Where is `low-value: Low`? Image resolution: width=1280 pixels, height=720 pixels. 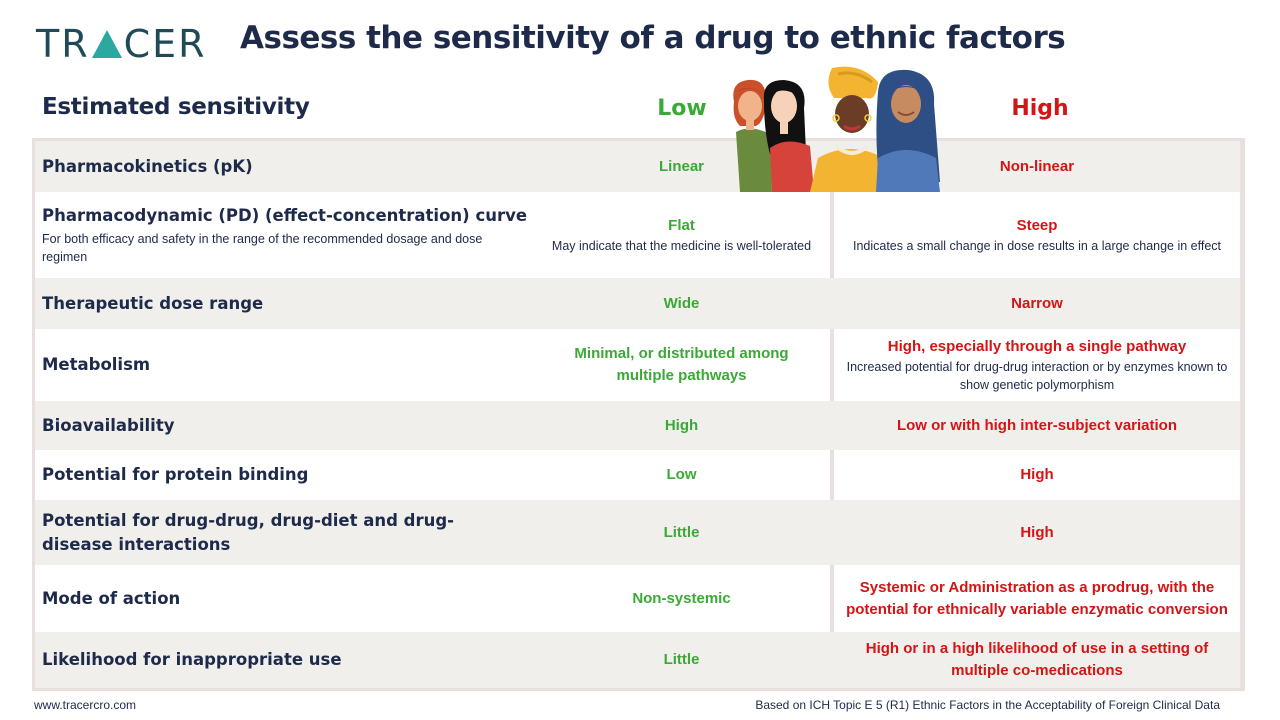
low-value: Low is located at coordinates (681, 474).